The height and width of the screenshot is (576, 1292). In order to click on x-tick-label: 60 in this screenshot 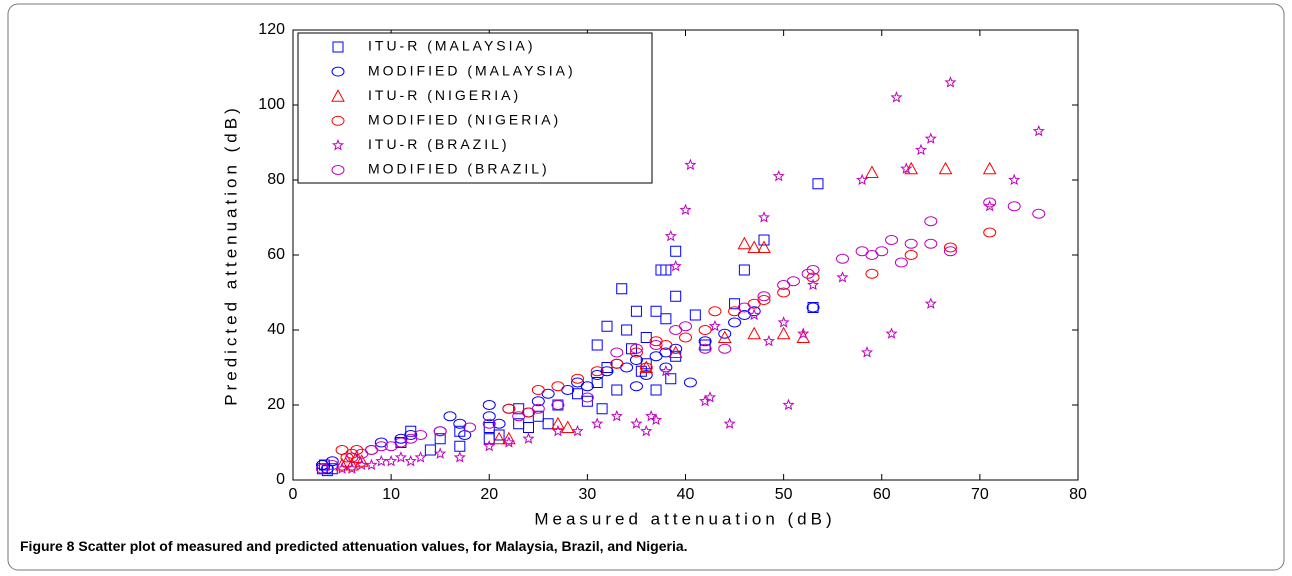, I will do `click(882, 494)`.